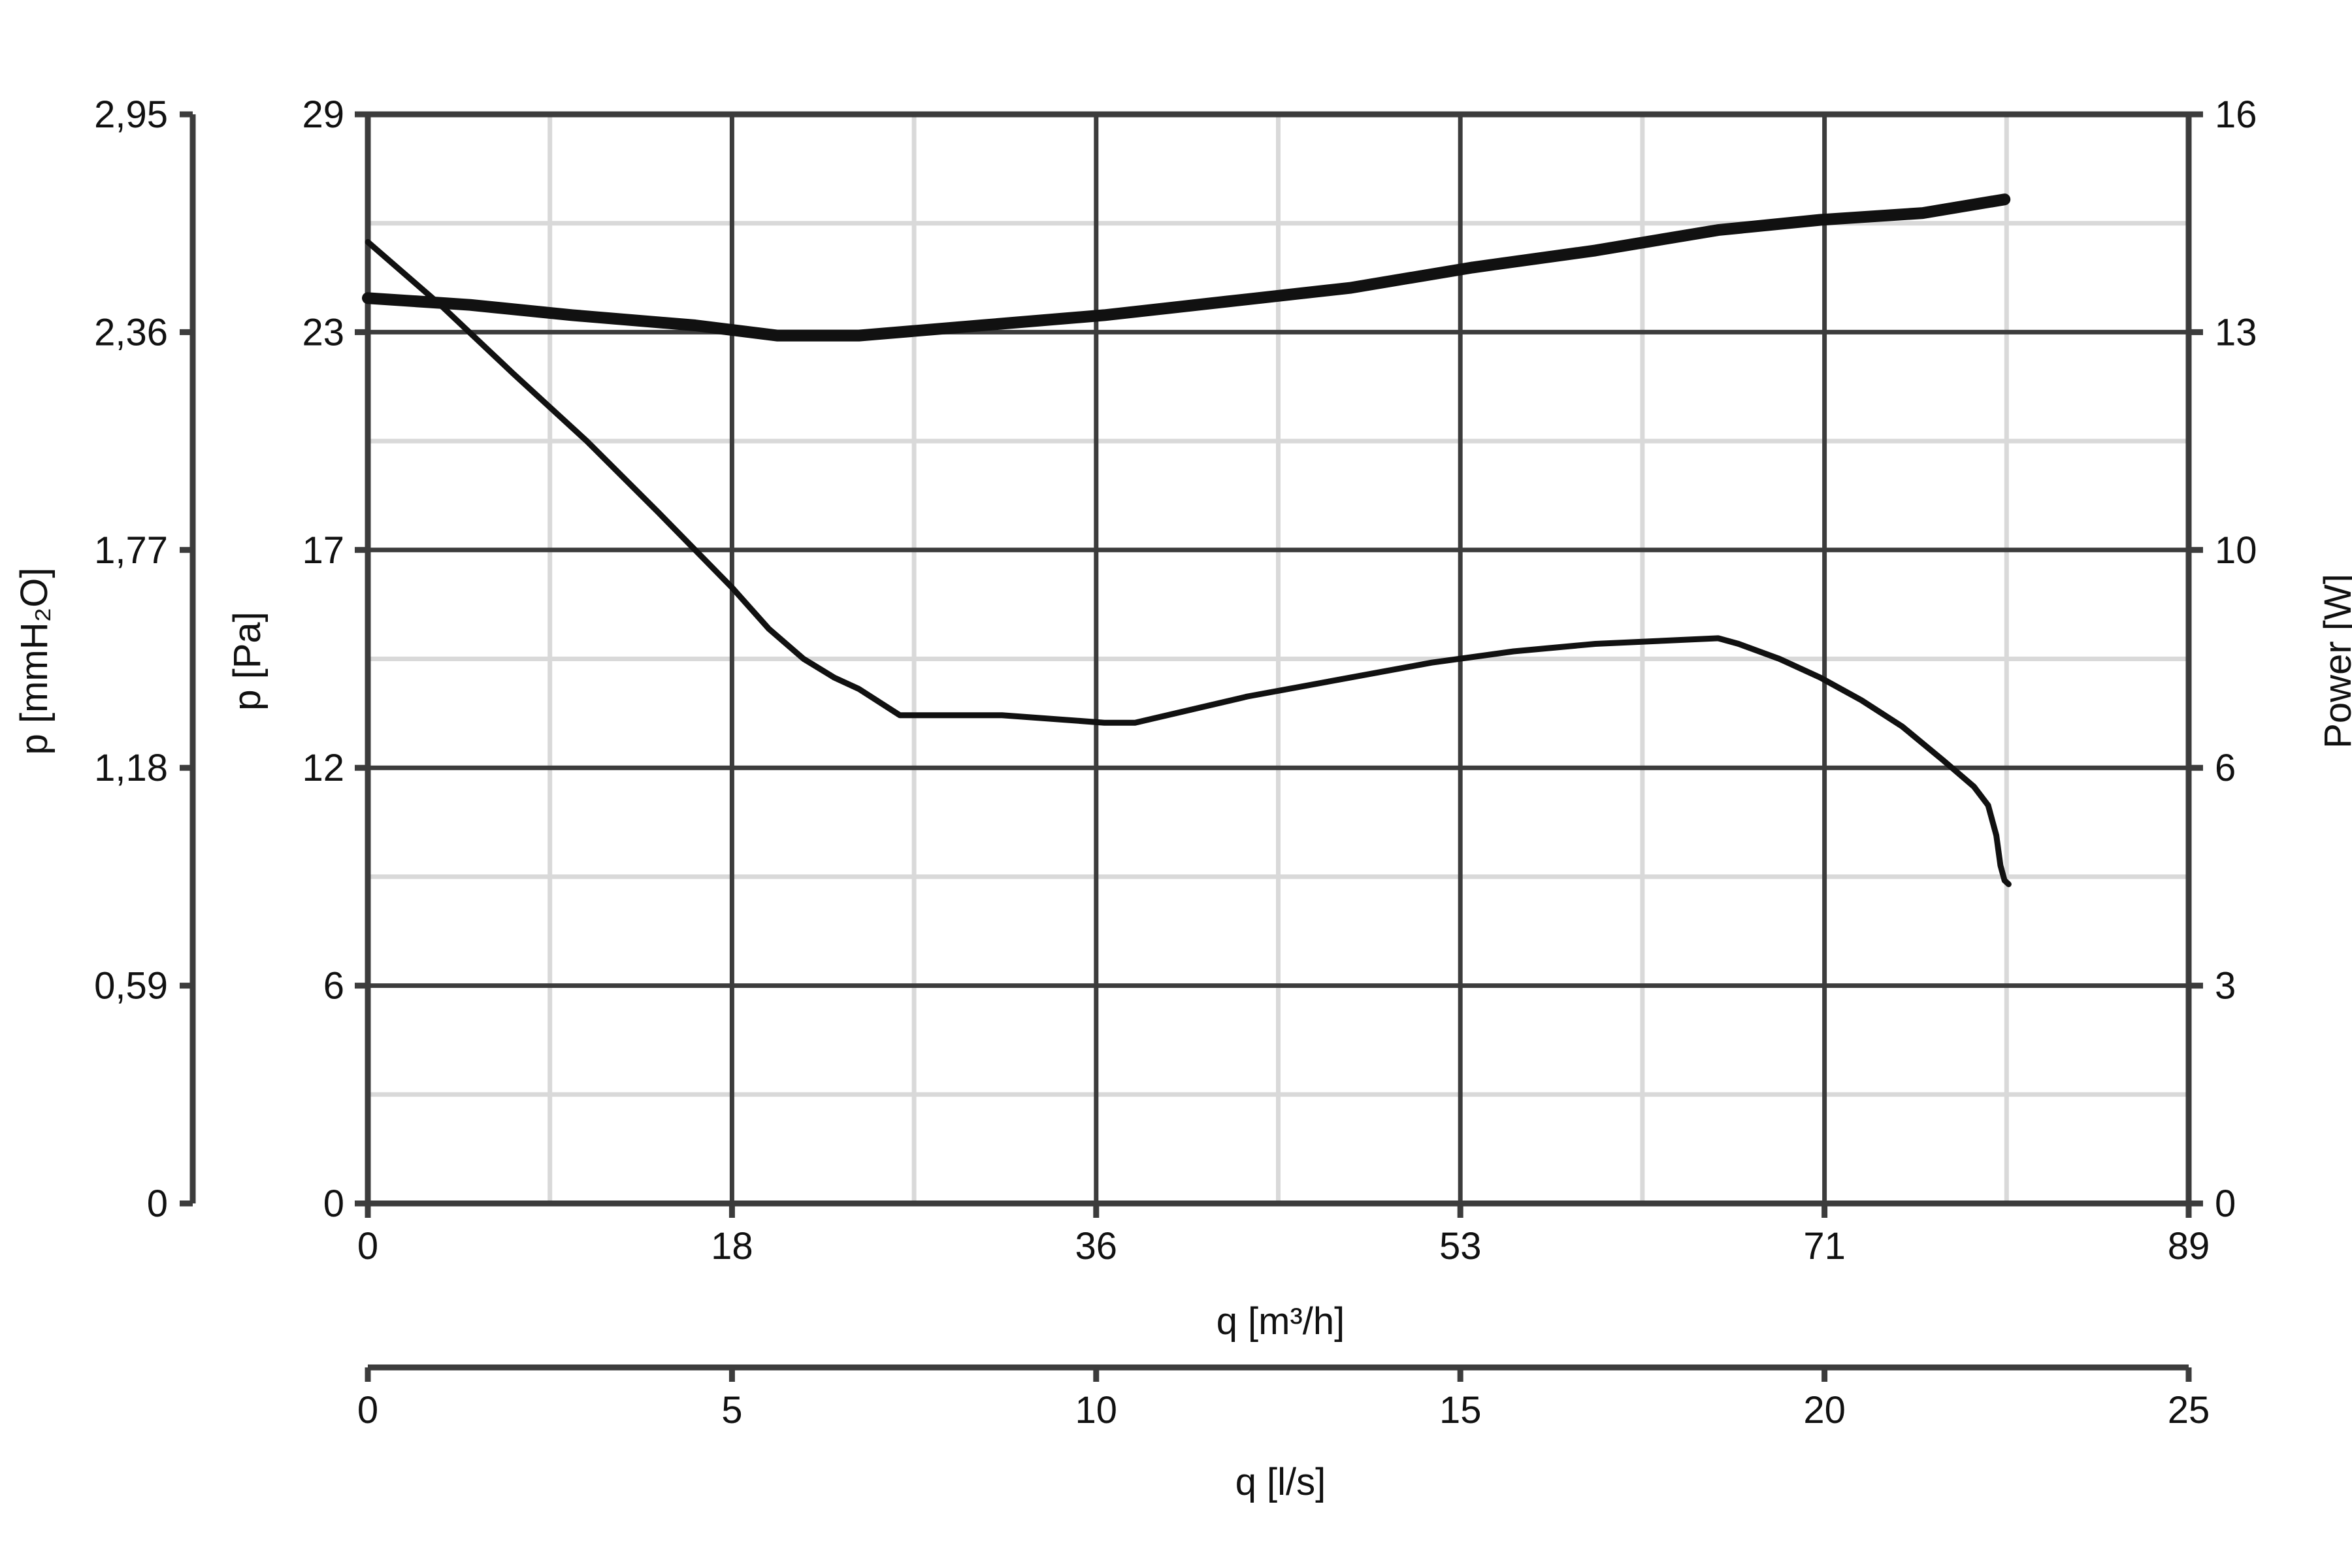 The image size is (2352, 1568). Describe the element at coordinates (157, 1204) in the screenshot. I see `tick-label-mmh2o: 0` at that location.